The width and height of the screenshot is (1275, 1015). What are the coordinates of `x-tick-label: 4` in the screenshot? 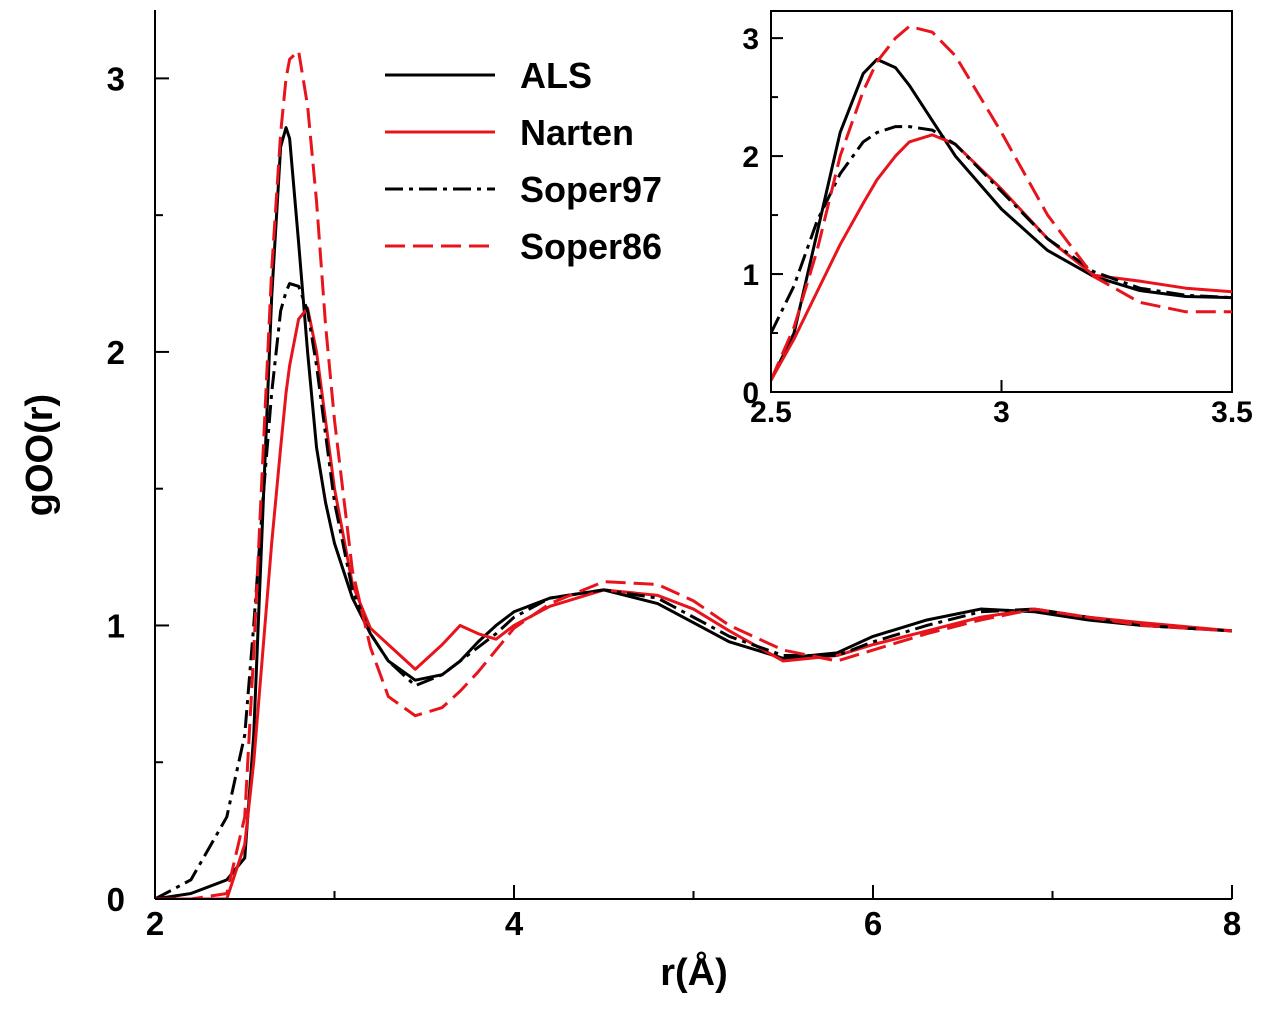 It's located at (514, 923).